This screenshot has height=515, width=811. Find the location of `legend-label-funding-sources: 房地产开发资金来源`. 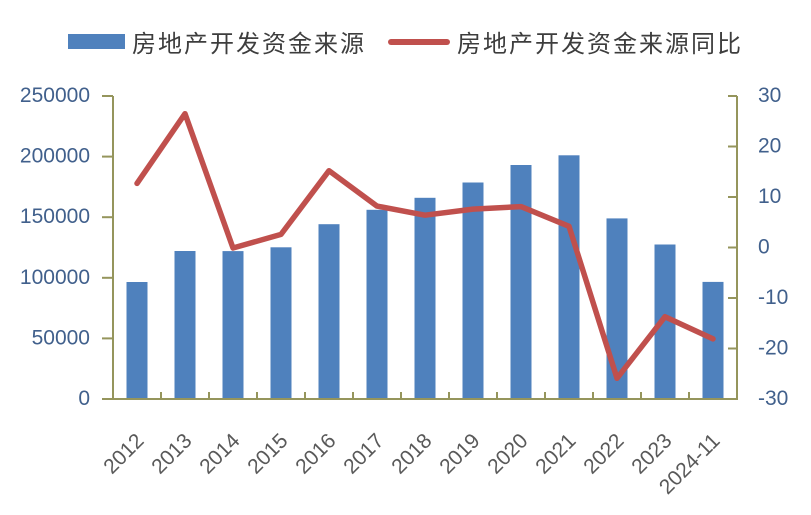

legend-label-funding-sources: 房地产开发资金来源 is located at coordinates (249, 45).